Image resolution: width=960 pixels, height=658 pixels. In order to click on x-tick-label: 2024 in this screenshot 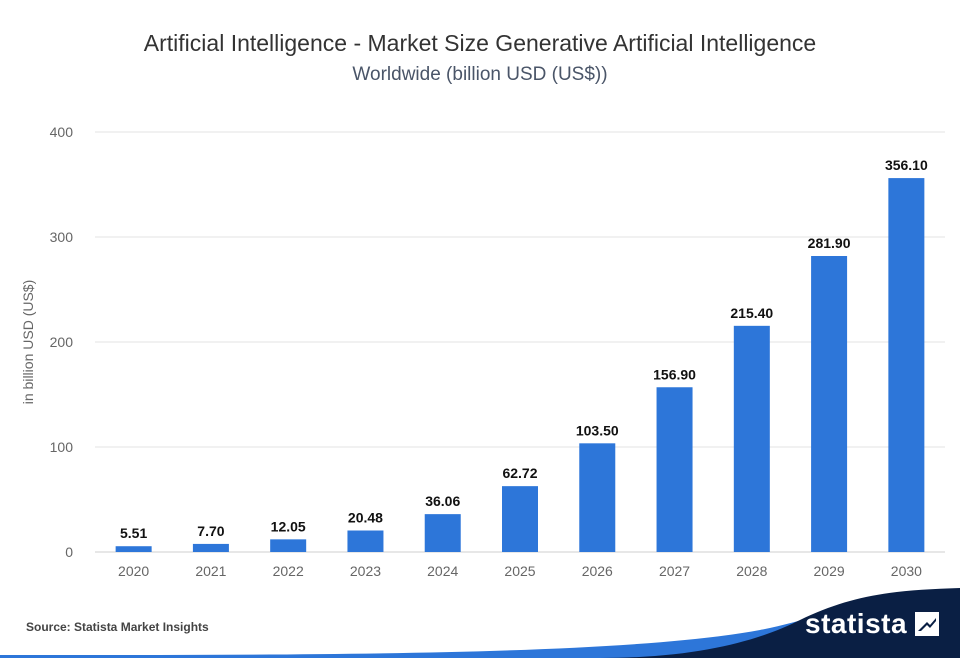, I will do `click(442, 571)`.